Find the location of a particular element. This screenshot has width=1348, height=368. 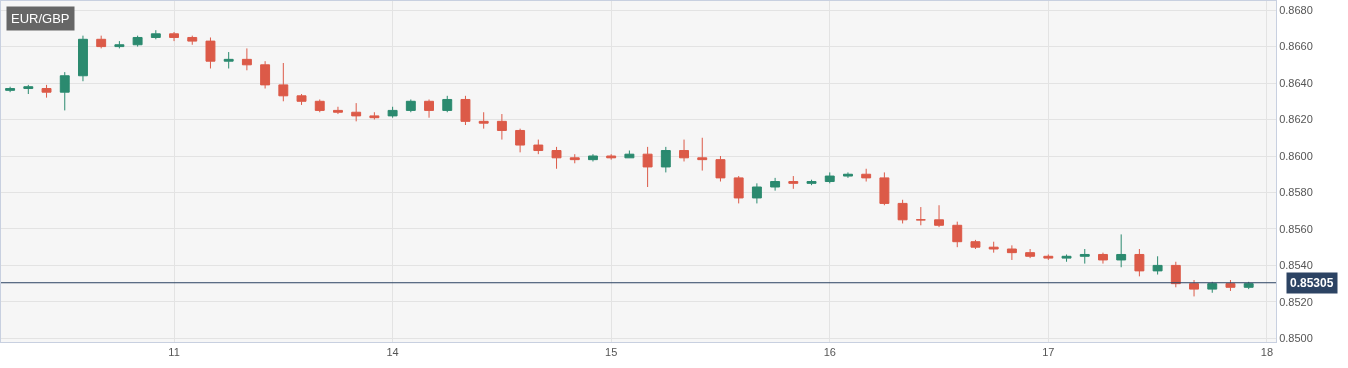

y-tick-label: 0.8580 is located at coordinates (1296, 192).